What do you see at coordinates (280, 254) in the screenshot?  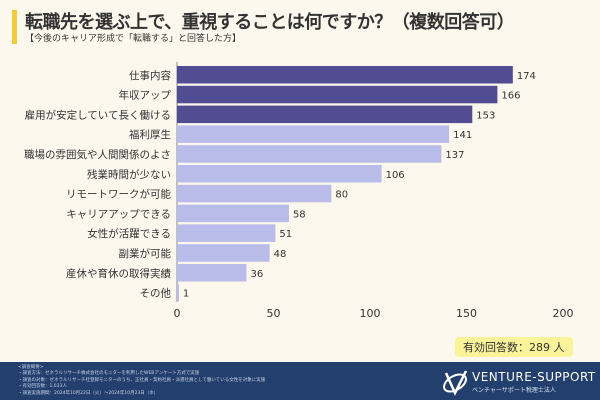 I see `value-label: 48` at bounding box center [280, 254].